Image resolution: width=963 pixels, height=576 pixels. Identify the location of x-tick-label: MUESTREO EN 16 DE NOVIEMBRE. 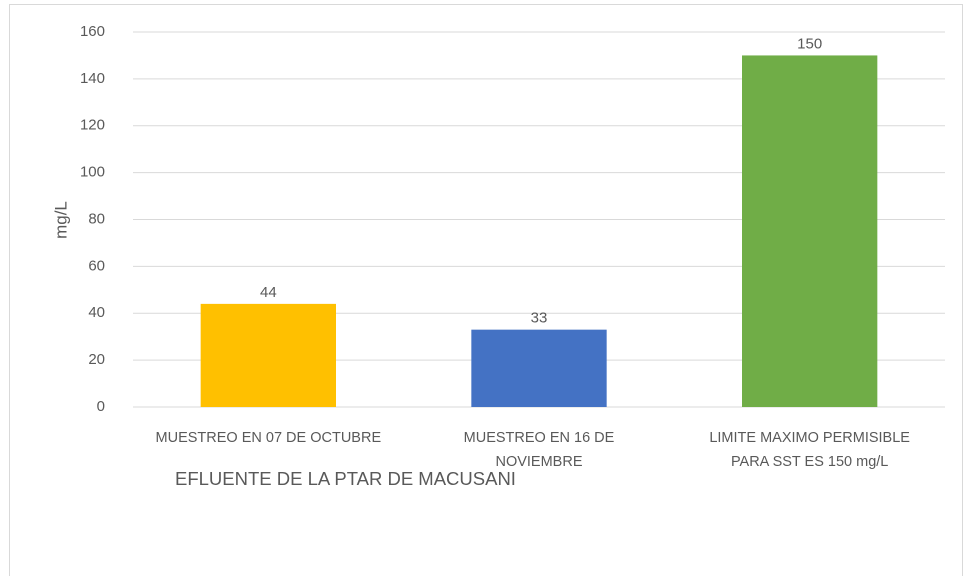
(539, 450).